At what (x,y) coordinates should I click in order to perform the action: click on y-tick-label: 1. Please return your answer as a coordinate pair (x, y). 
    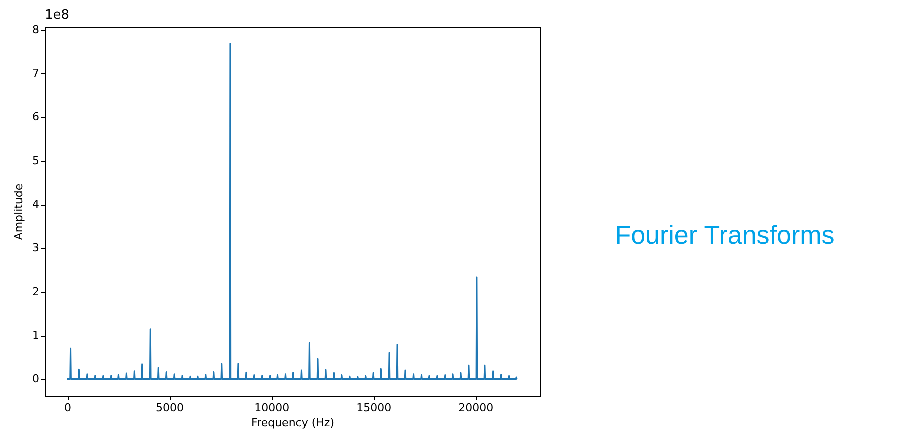
    Looking at the image, I should click on (36, 335).